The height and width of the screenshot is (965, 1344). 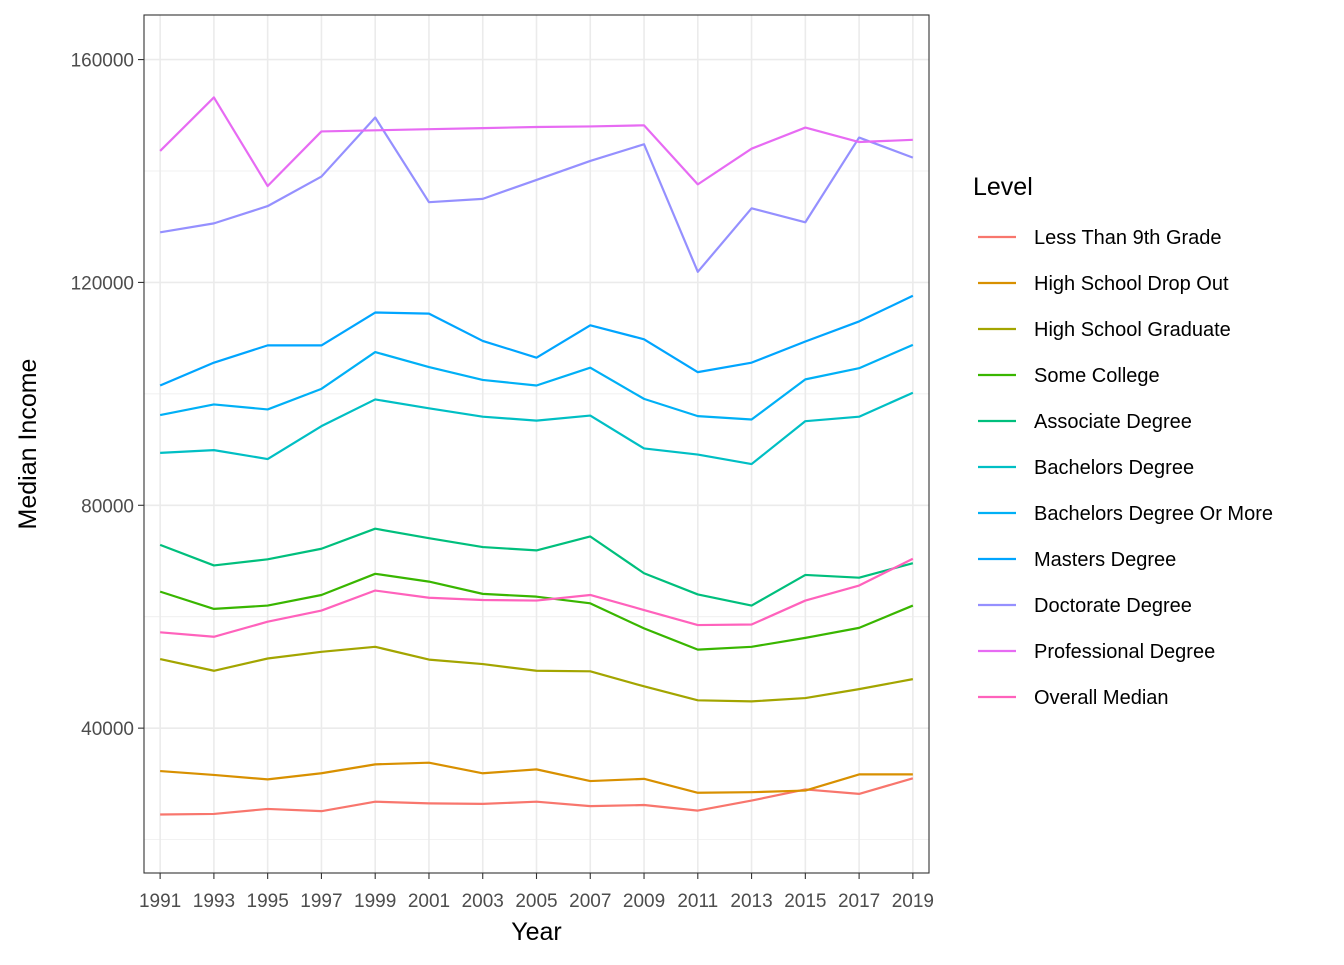 I want to click on legend-label: Masters Degree, so click(x=1105, y=560).